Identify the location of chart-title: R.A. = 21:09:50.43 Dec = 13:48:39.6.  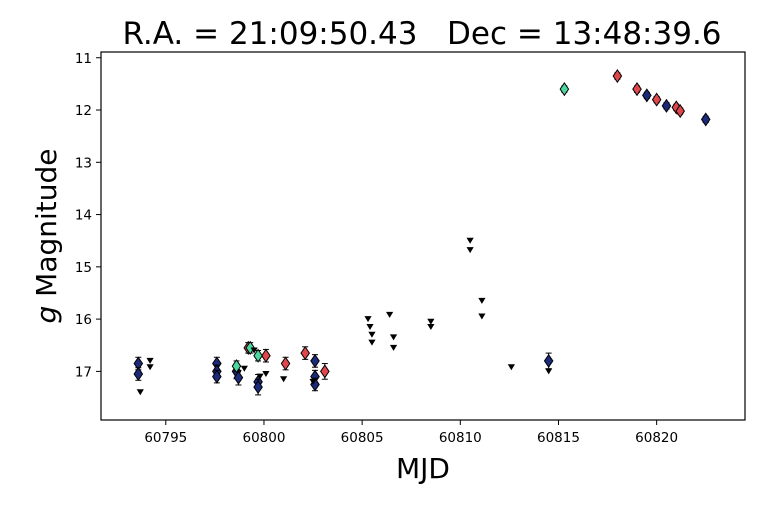
(421, 34).